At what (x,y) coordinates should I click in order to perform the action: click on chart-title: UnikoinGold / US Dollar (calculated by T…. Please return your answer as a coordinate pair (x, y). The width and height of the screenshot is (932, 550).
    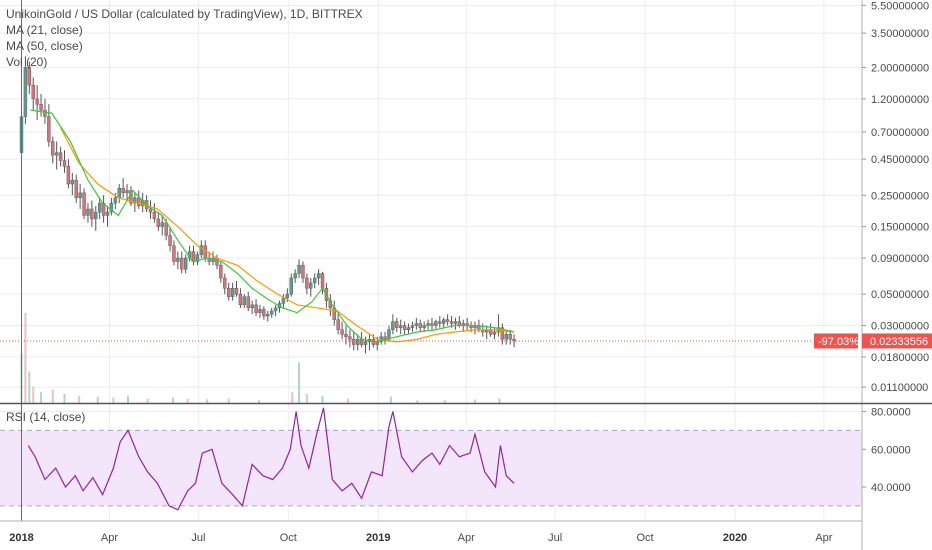
    Looking at the image, I should click on (184, 14).